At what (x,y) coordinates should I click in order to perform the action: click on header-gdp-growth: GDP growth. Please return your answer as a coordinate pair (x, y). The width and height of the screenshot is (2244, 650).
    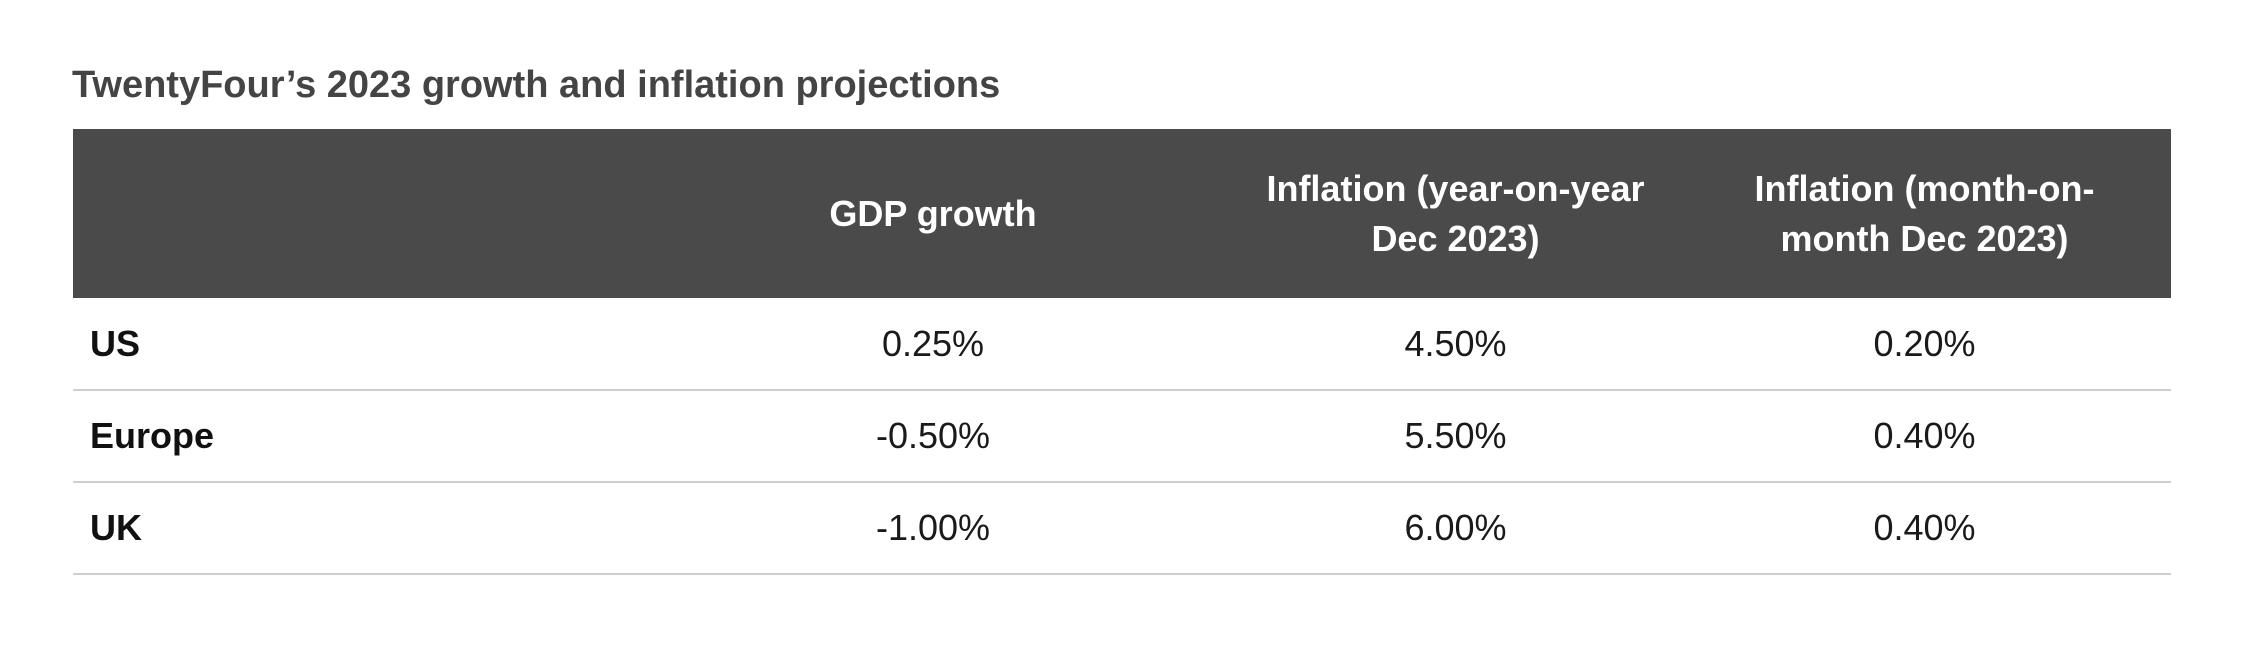
    Looking at the image, I should click on (933, 213).